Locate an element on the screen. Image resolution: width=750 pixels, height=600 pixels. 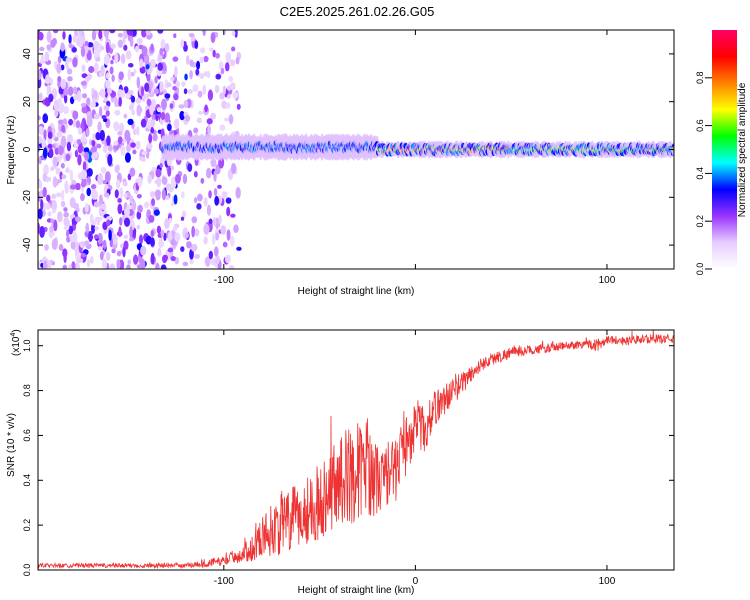
colorbar-gradient is located at coordinates (724, 149).